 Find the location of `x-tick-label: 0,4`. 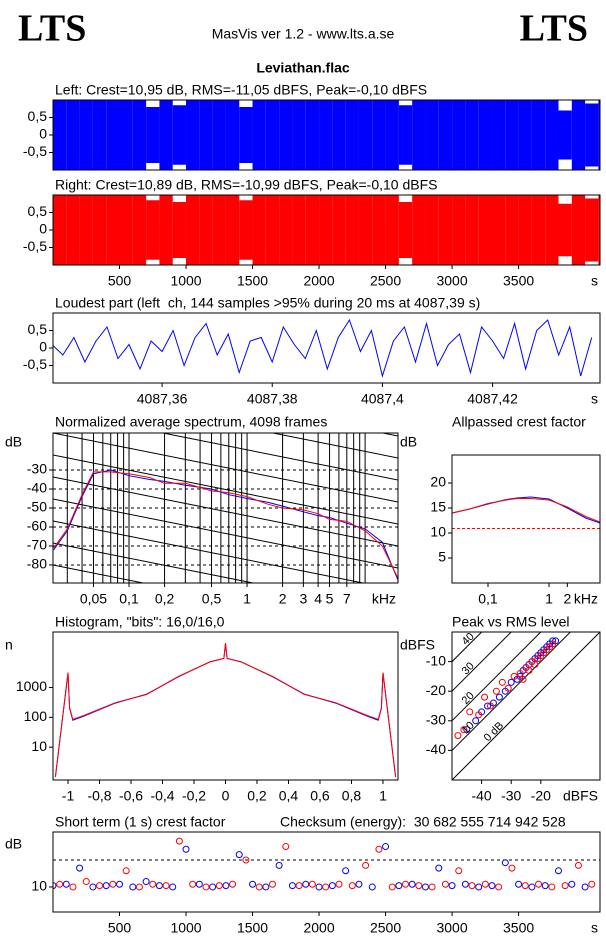

x-tick-label: 0,4 is located at coordinates (289, 796).